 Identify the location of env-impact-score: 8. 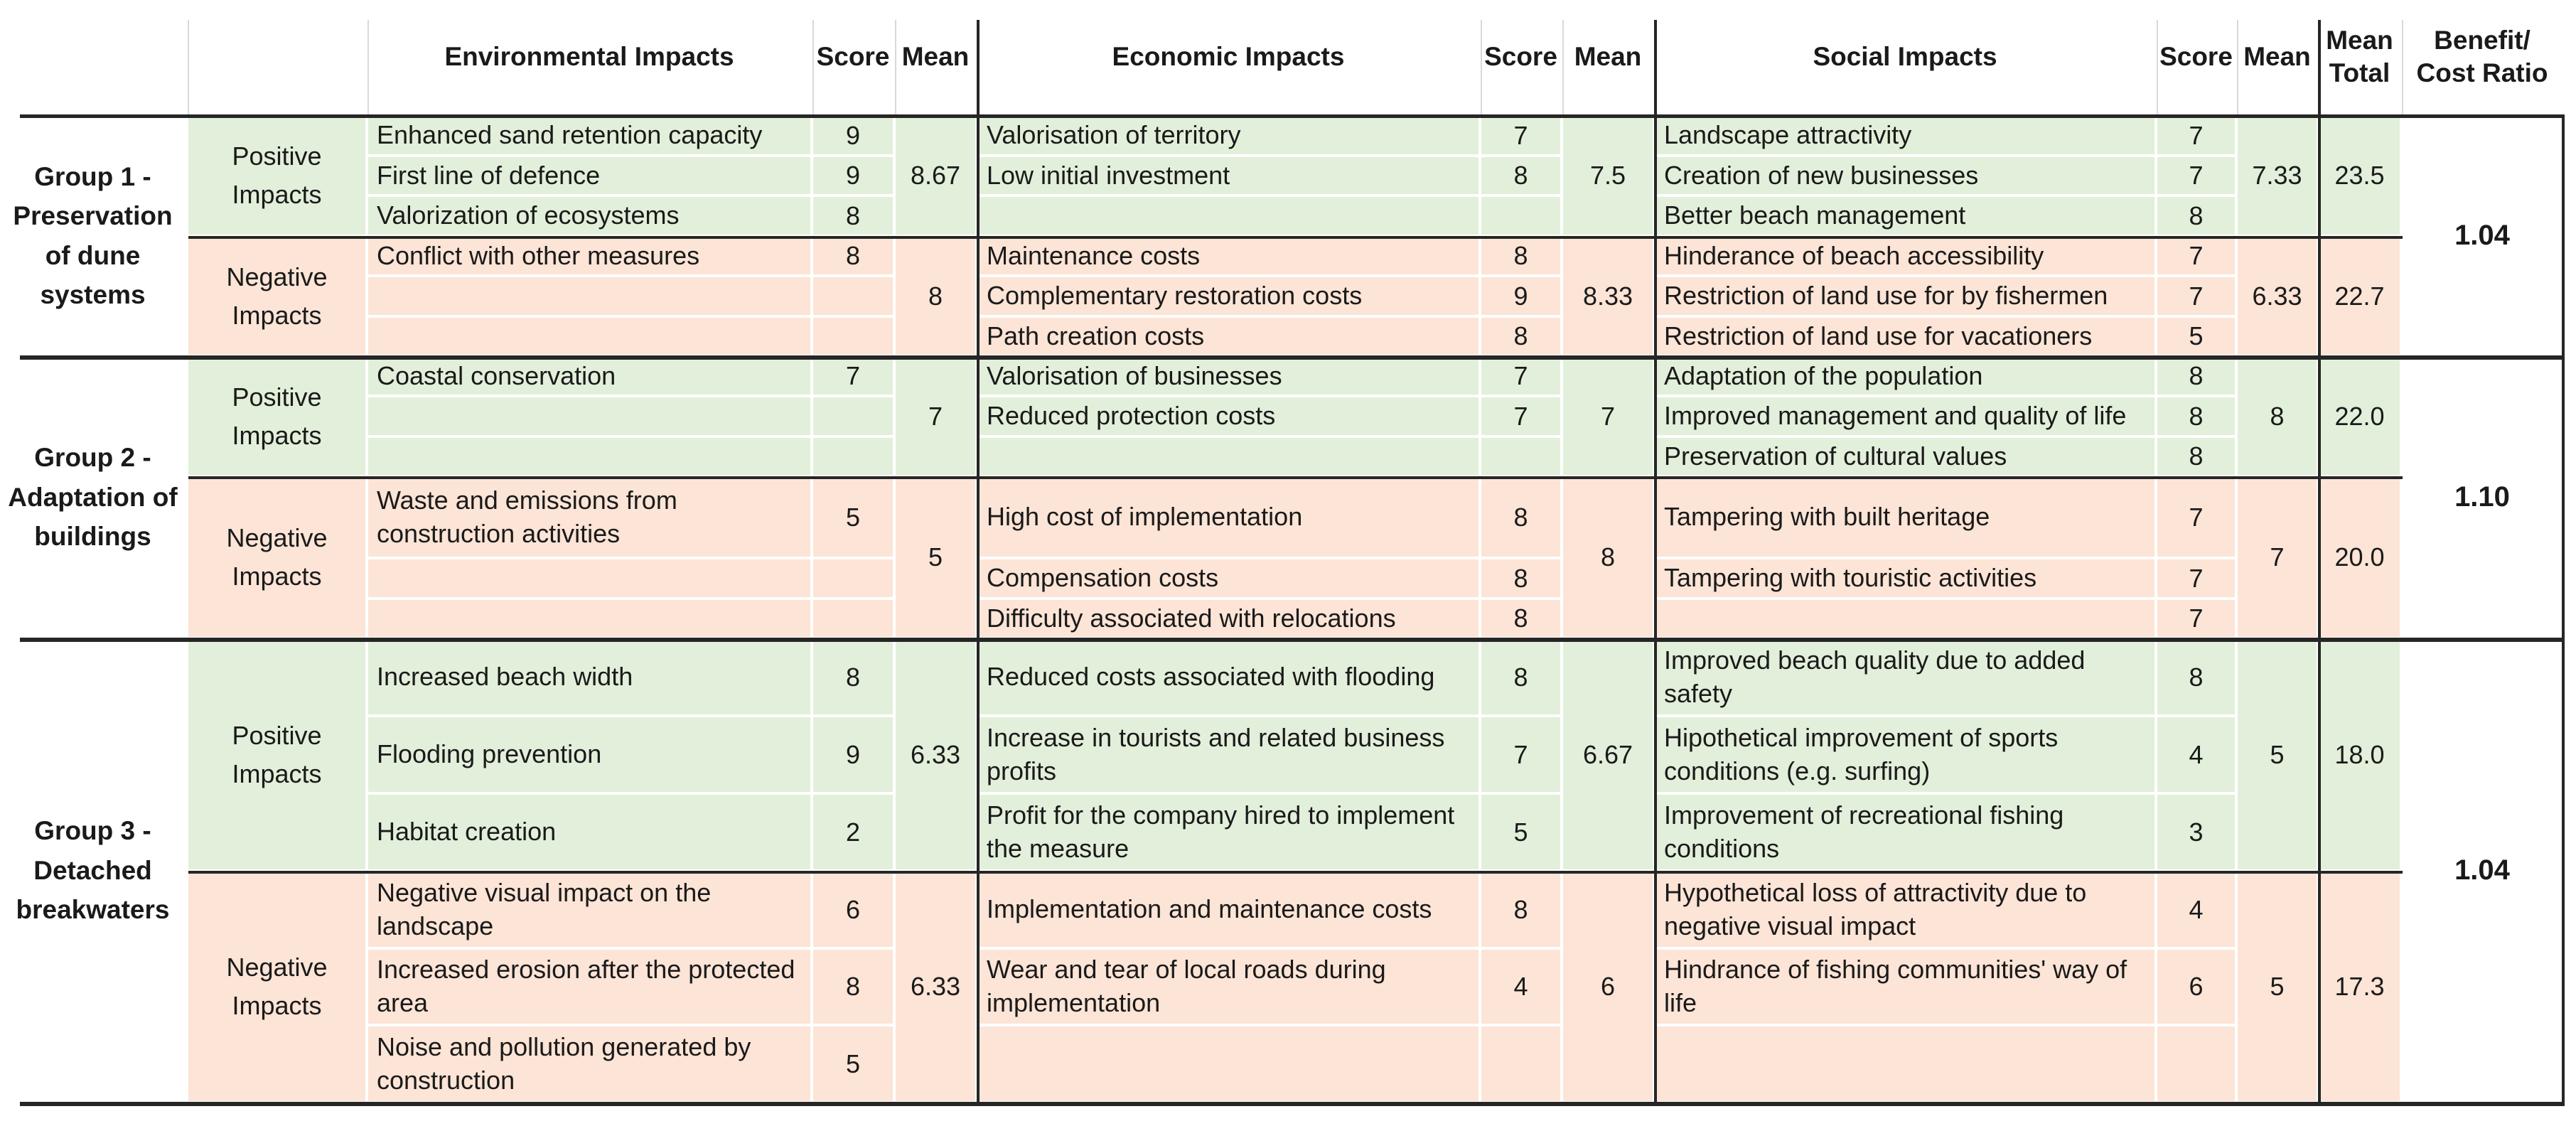
(854, 217).